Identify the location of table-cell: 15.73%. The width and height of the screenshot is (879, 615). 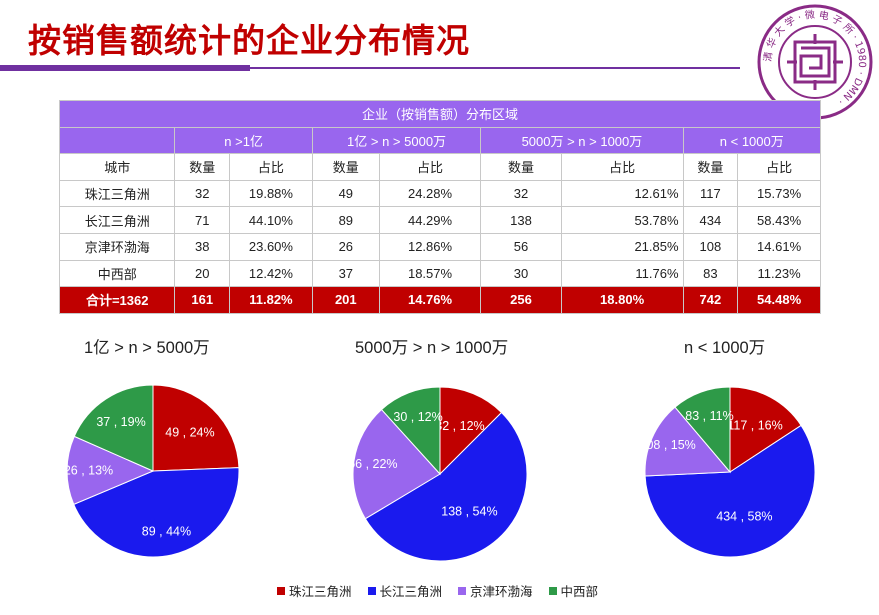
(779, 193).